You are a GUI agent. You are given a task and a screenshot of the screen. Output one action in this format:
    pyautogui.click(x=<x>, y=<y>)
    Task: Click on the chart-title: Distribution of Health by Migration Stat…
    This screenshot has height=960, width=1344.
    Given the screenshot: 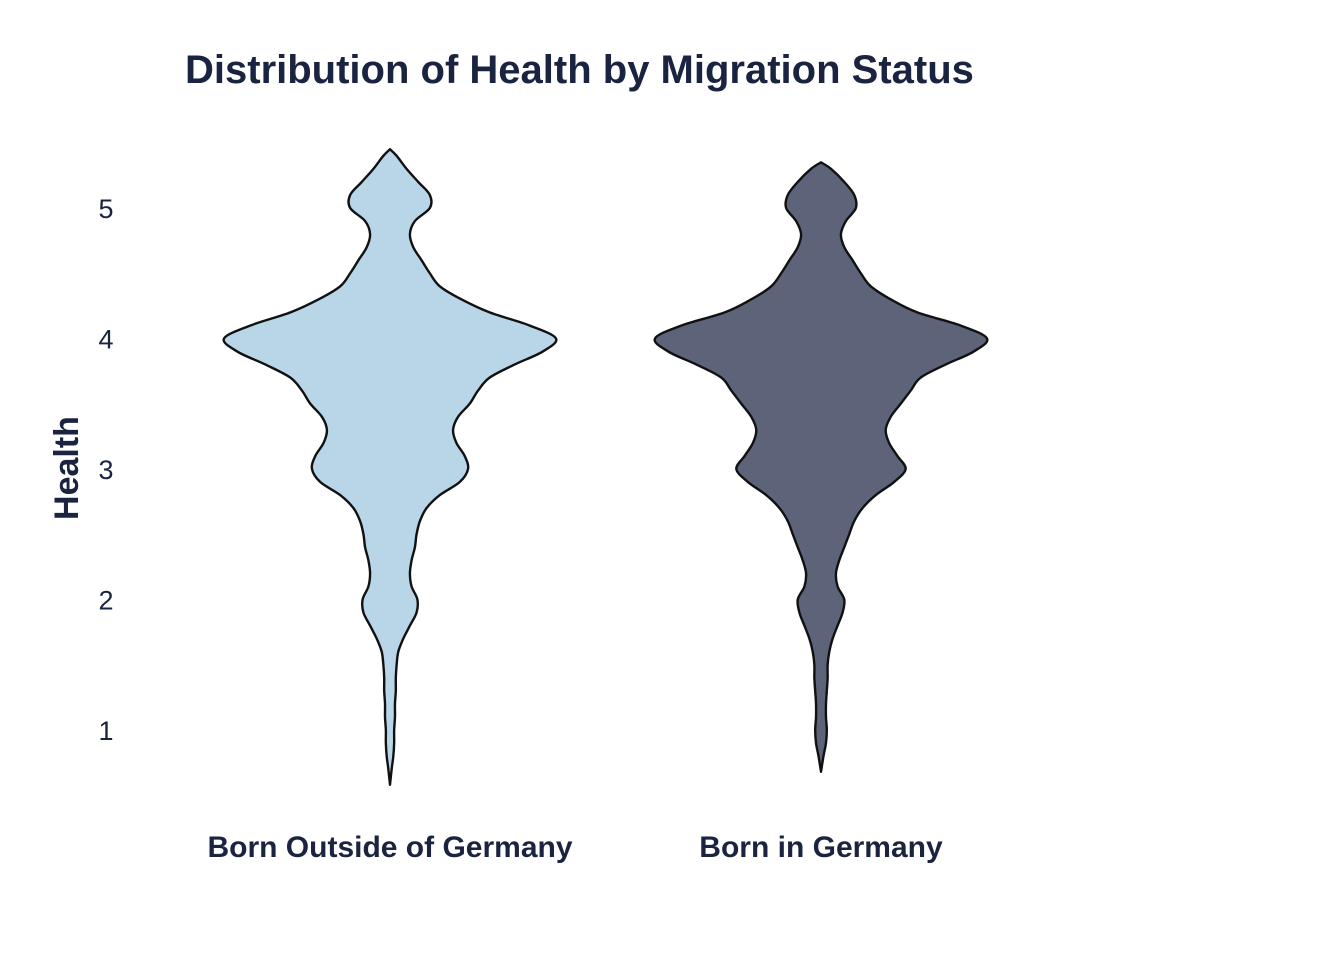 What is the action you would take?
    pyautogui.click(x=579, y=70)
    